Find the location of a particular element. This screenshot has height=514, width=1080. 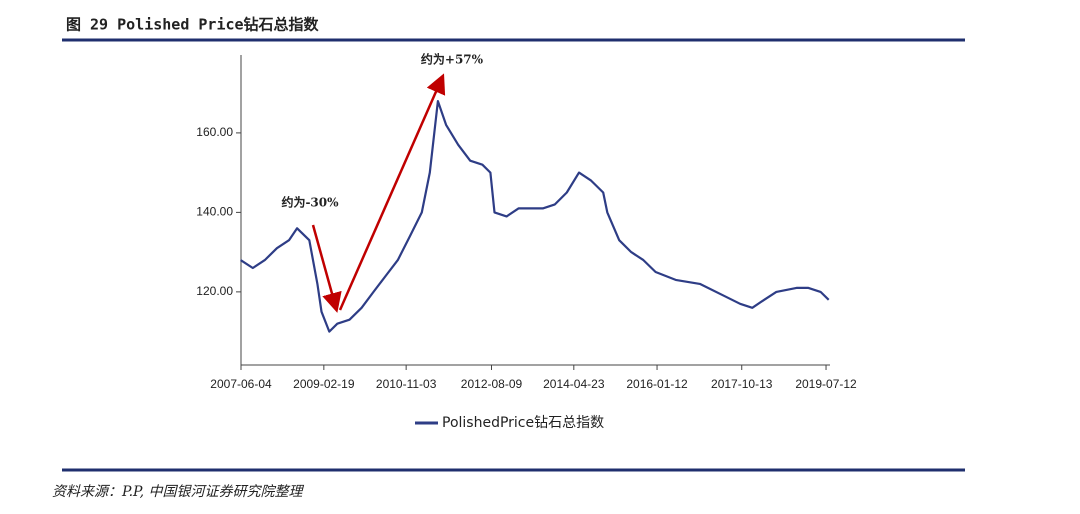

x-tick-label: 2017-10-13 is located at coordinates (742, 384).